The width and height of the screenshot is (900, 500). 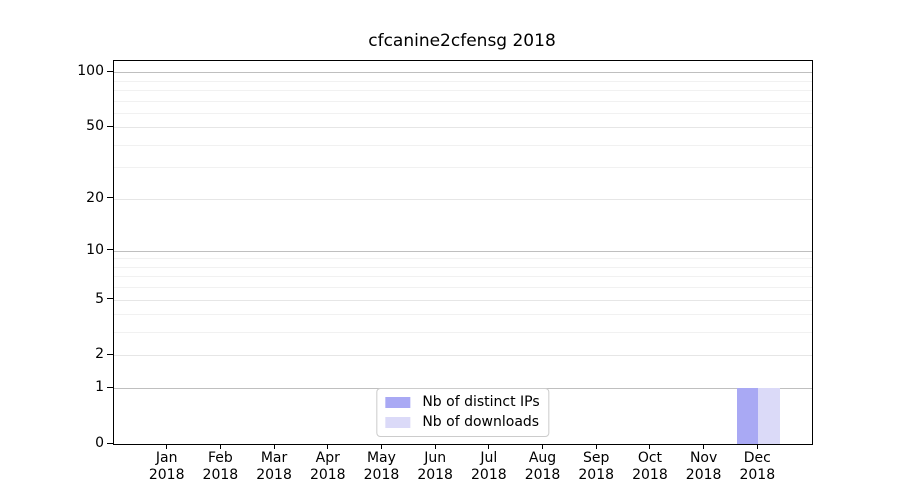 I want to click on x-tick-month: Jun, so click(x=435, y=458).